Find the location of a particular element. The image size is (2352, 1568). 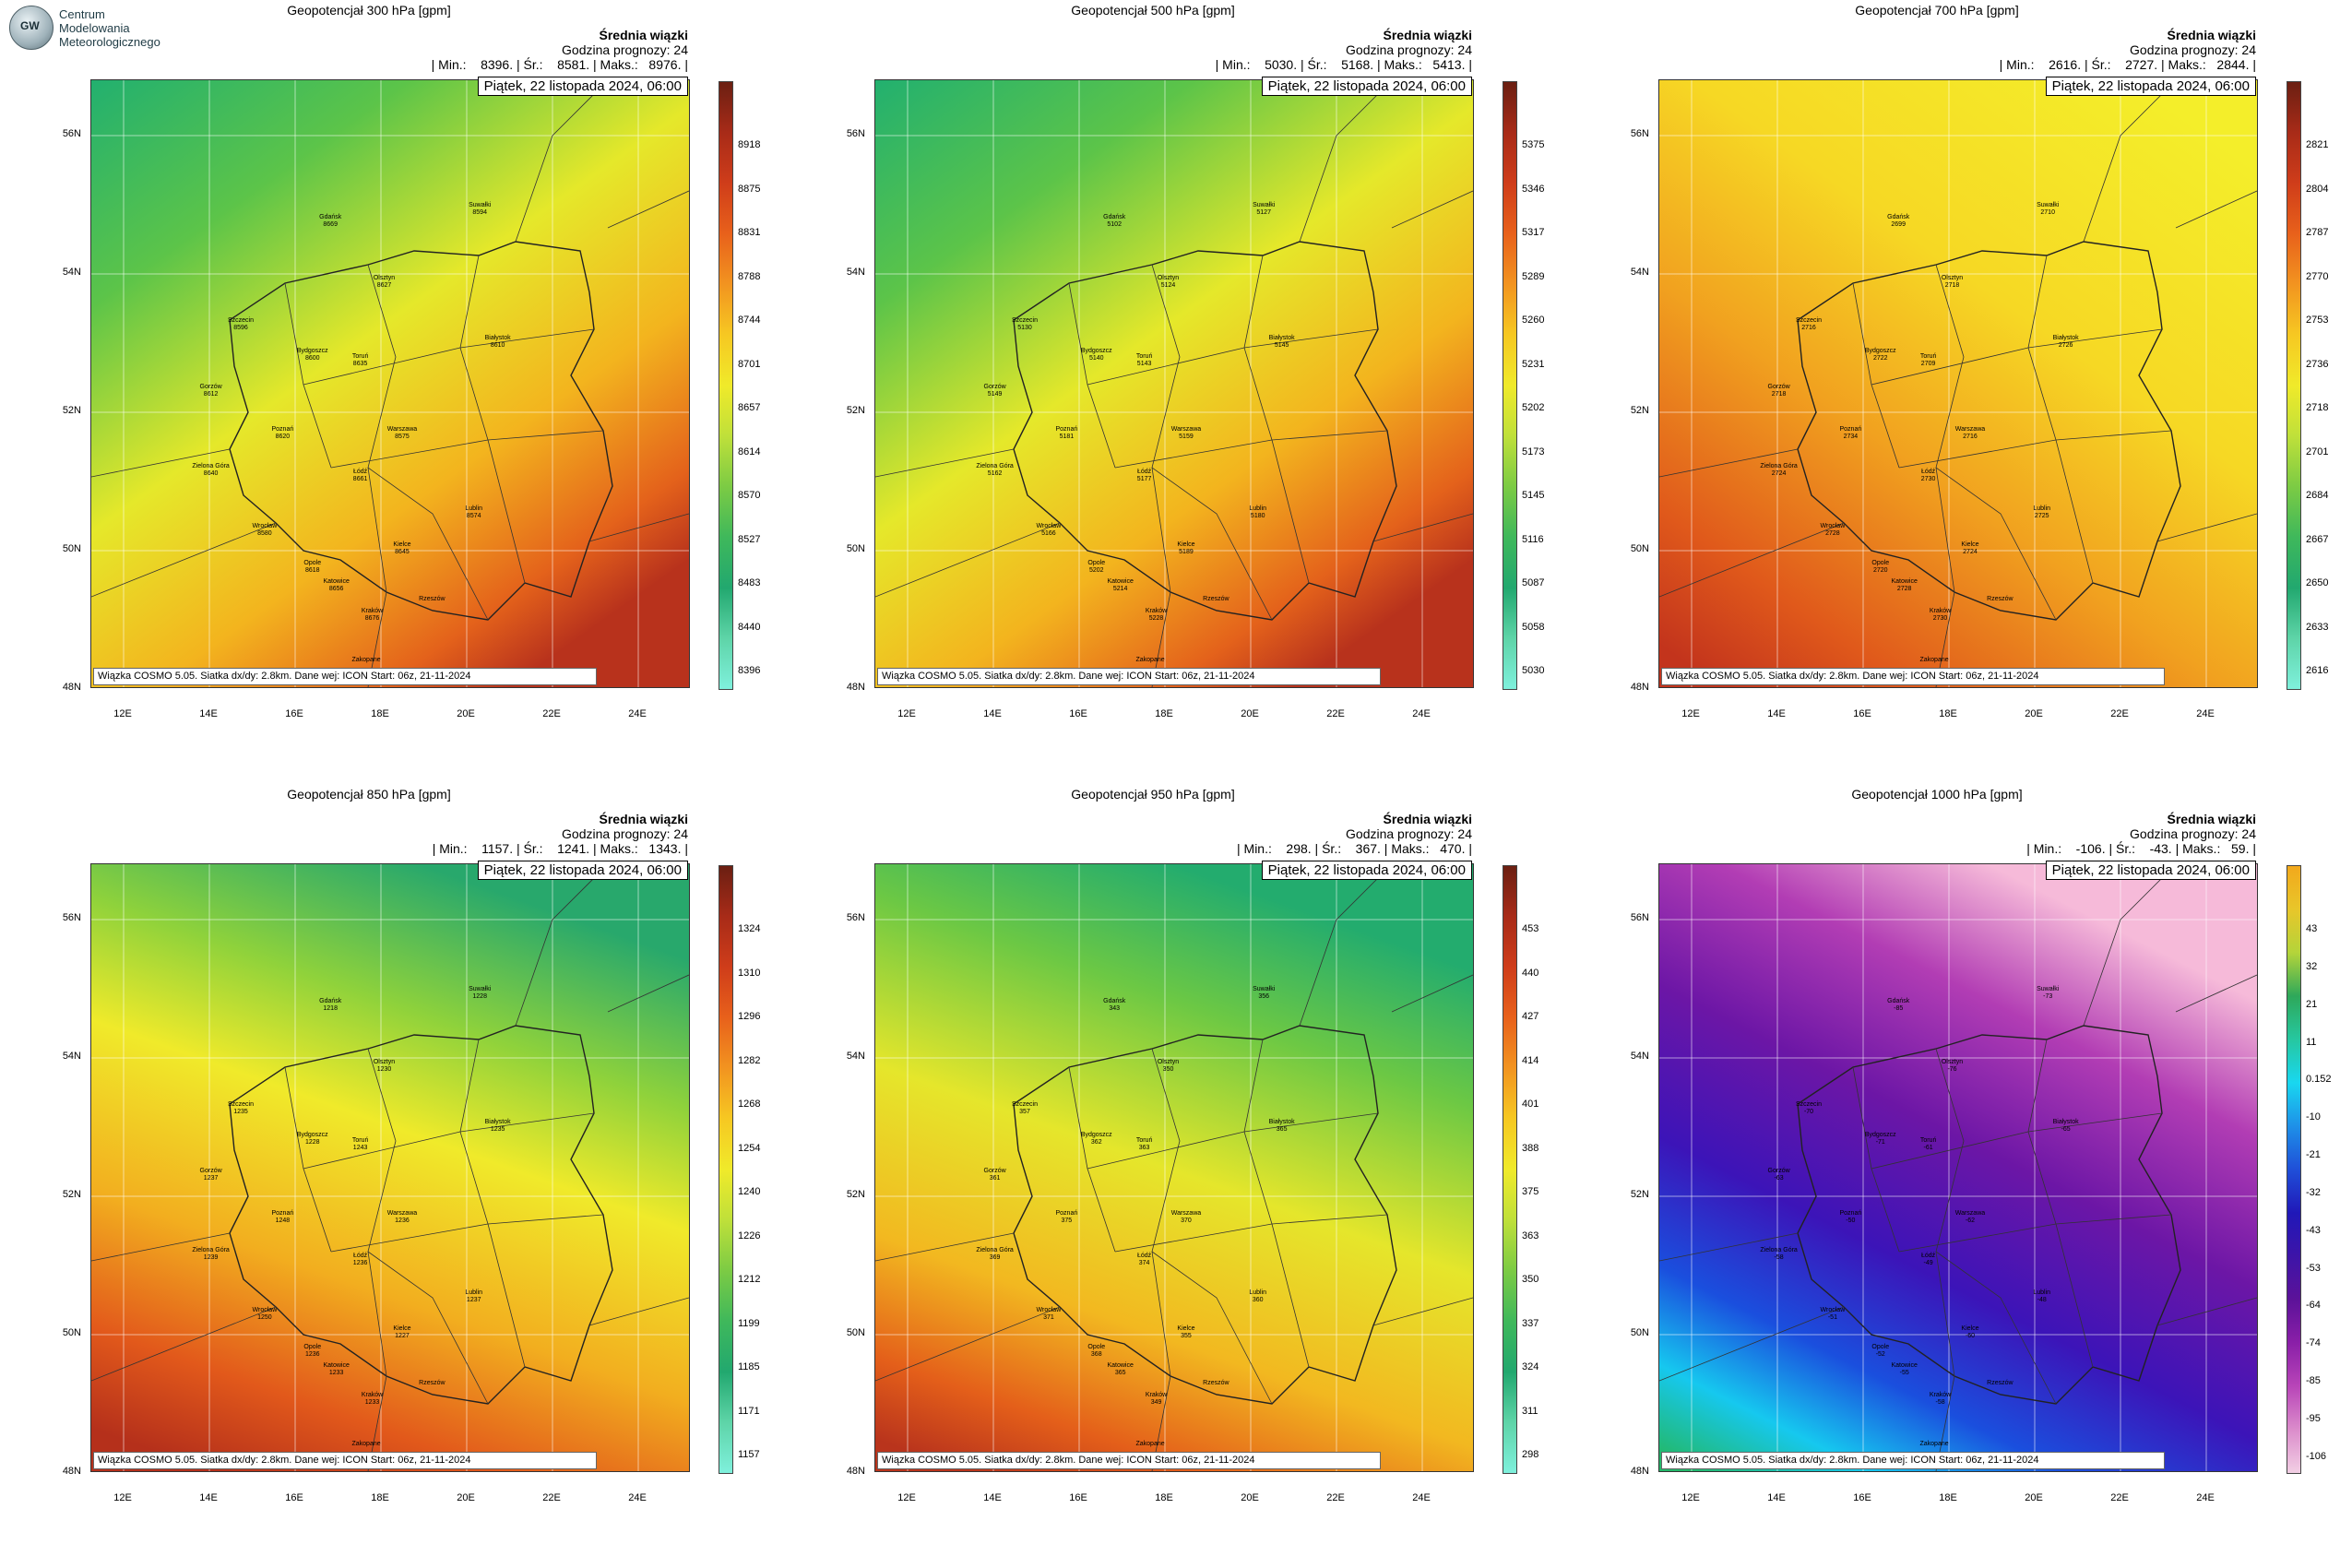

city-marker: Suwałki -73 is located at coordinates (2048, 993).